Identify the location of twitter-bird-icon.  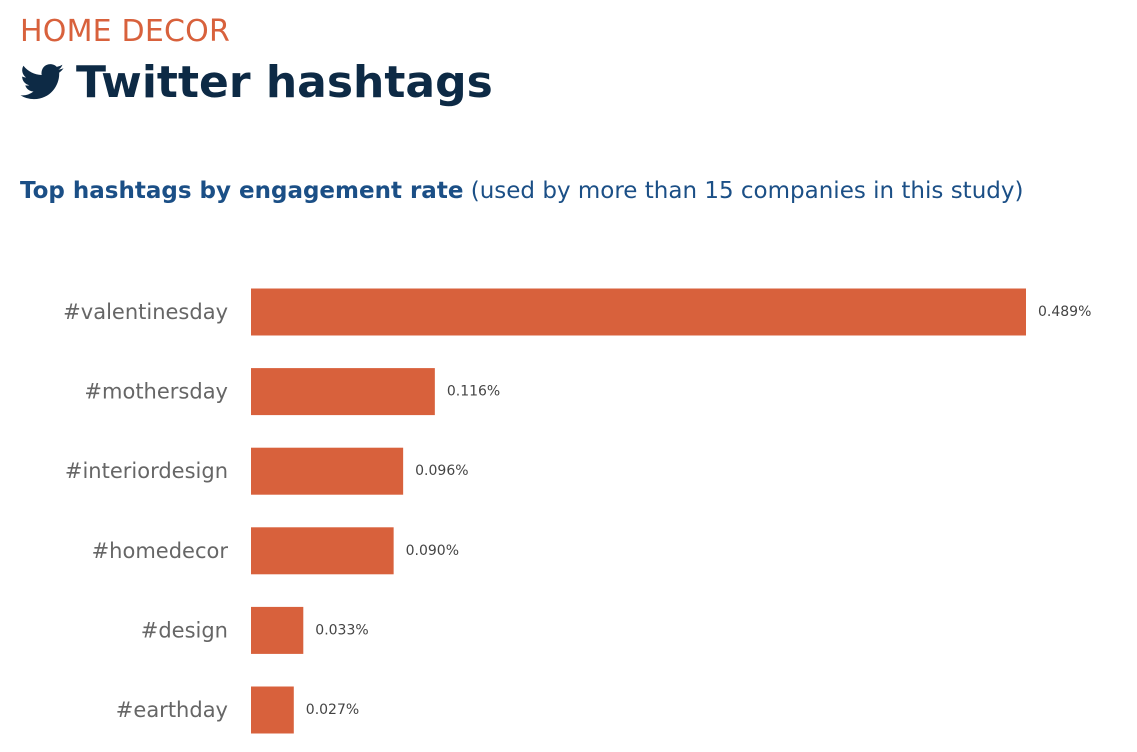
(42, 82).